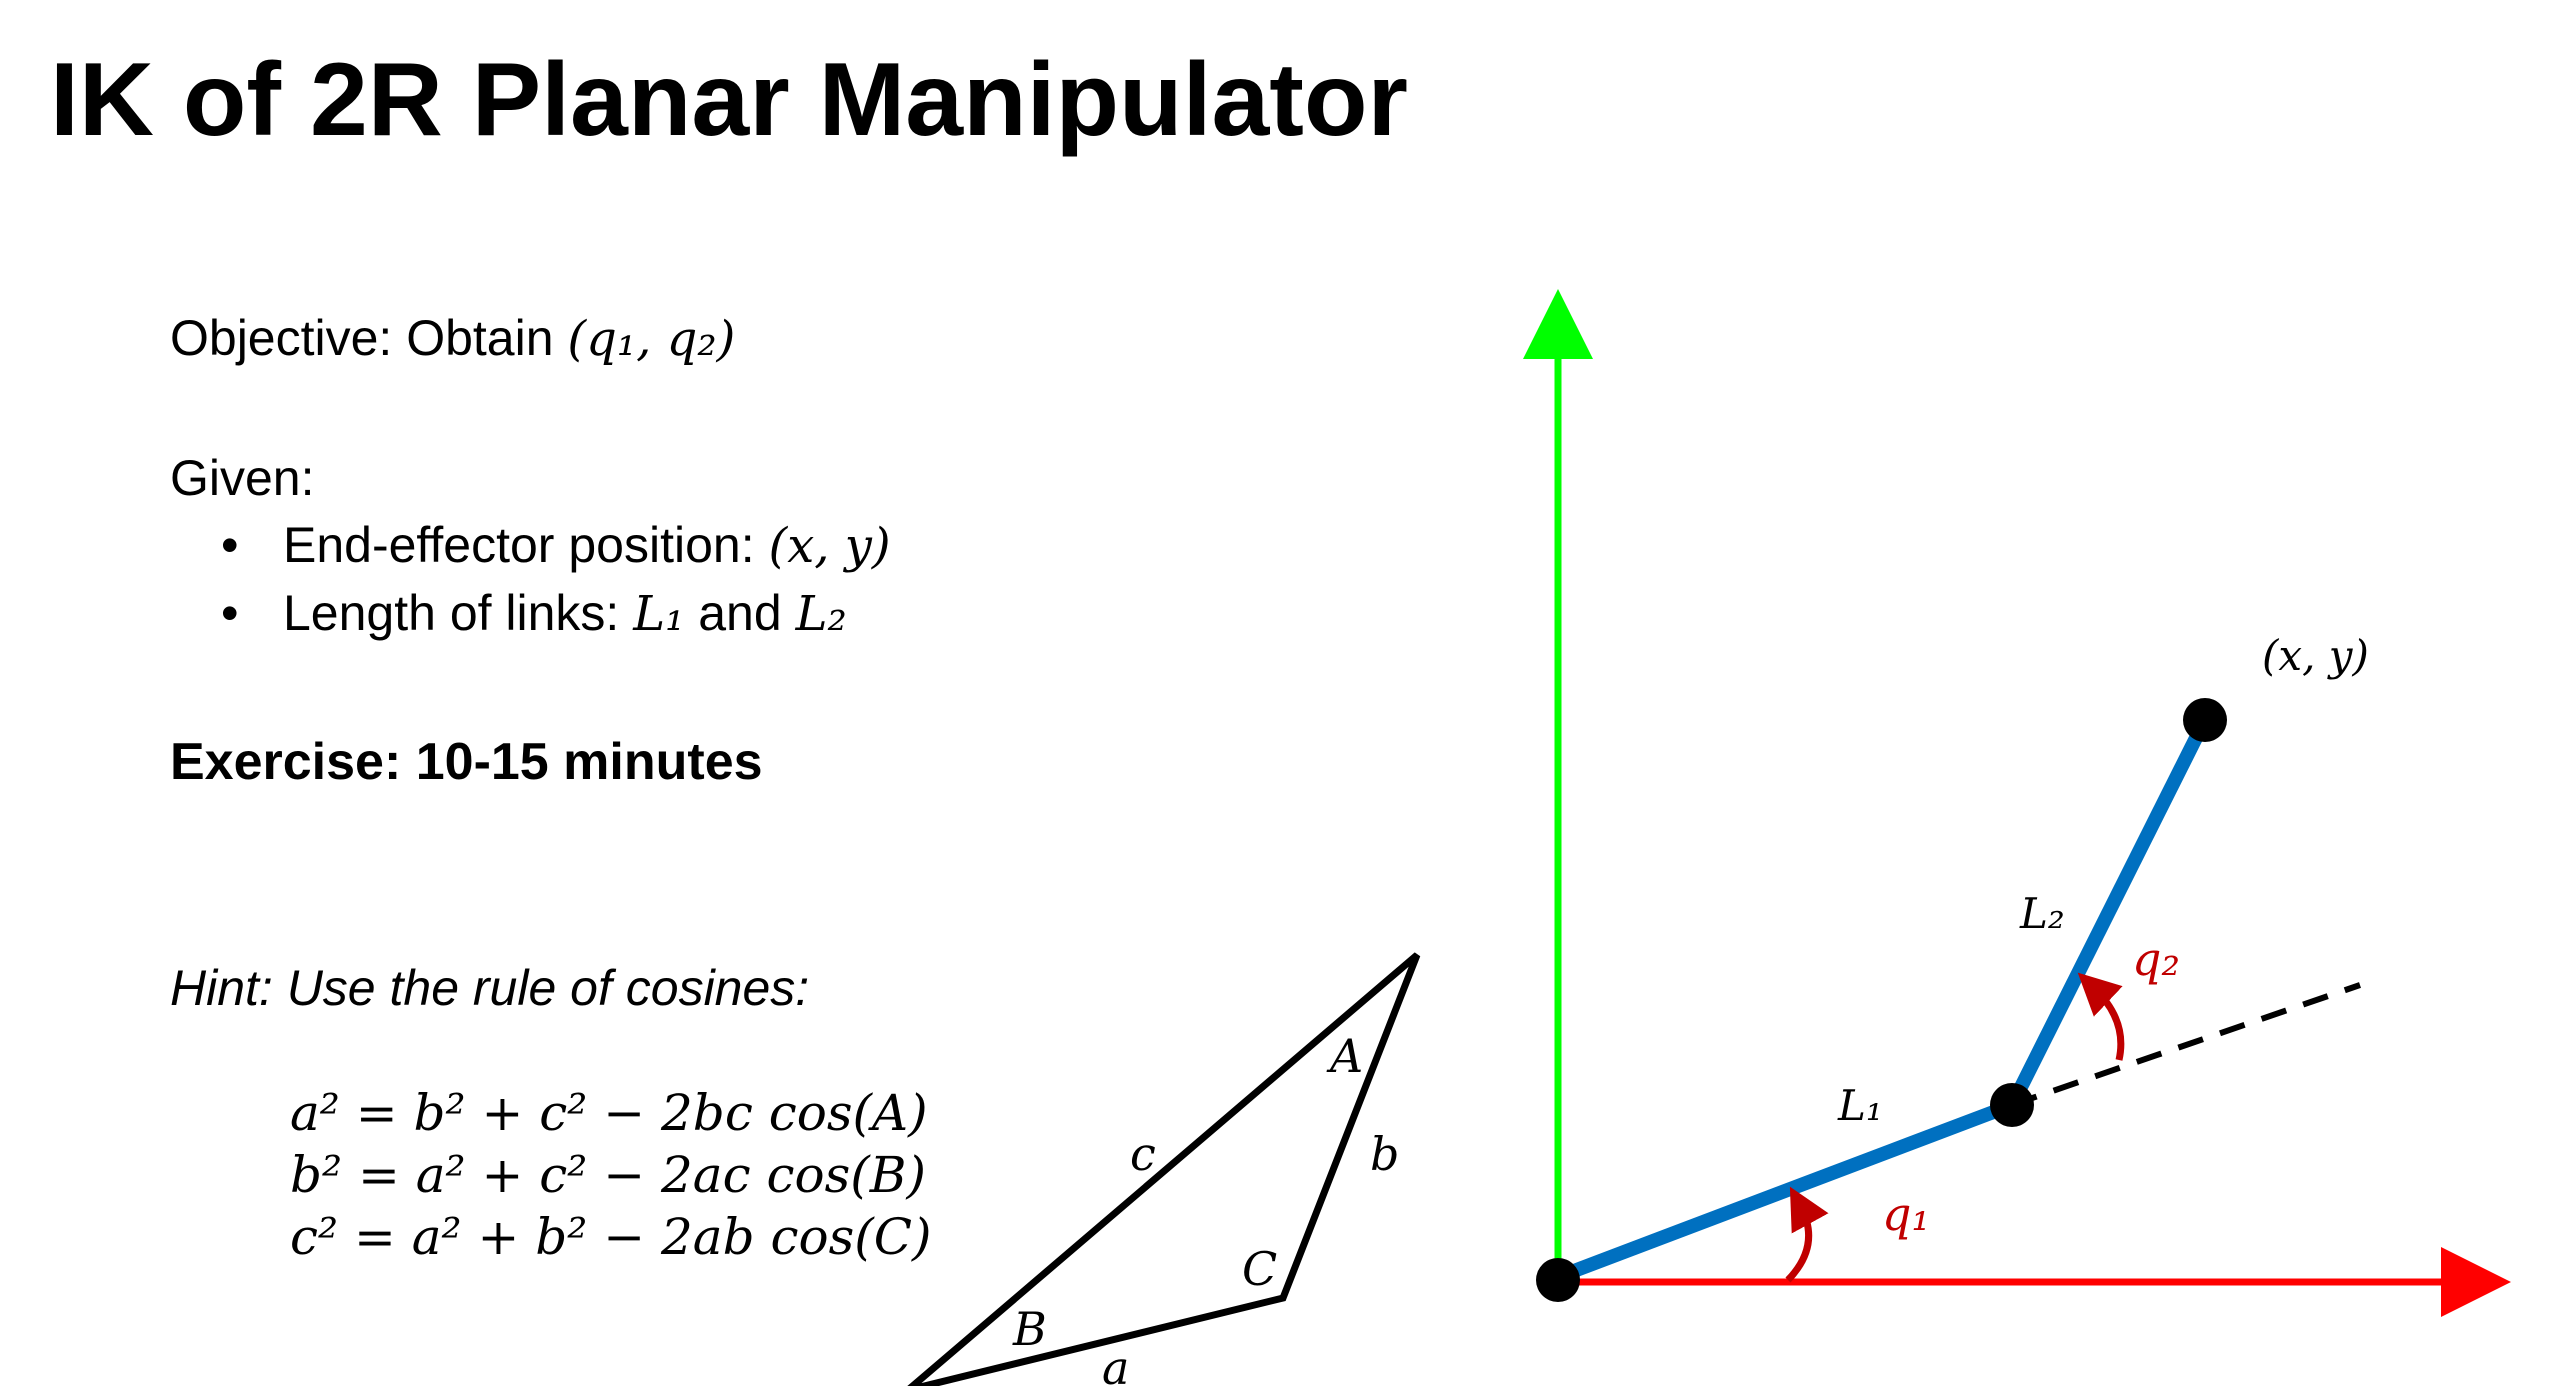 The height and width of the screenshot is (1386, 2566). I want to click on end-effector, so click(2205, 720).